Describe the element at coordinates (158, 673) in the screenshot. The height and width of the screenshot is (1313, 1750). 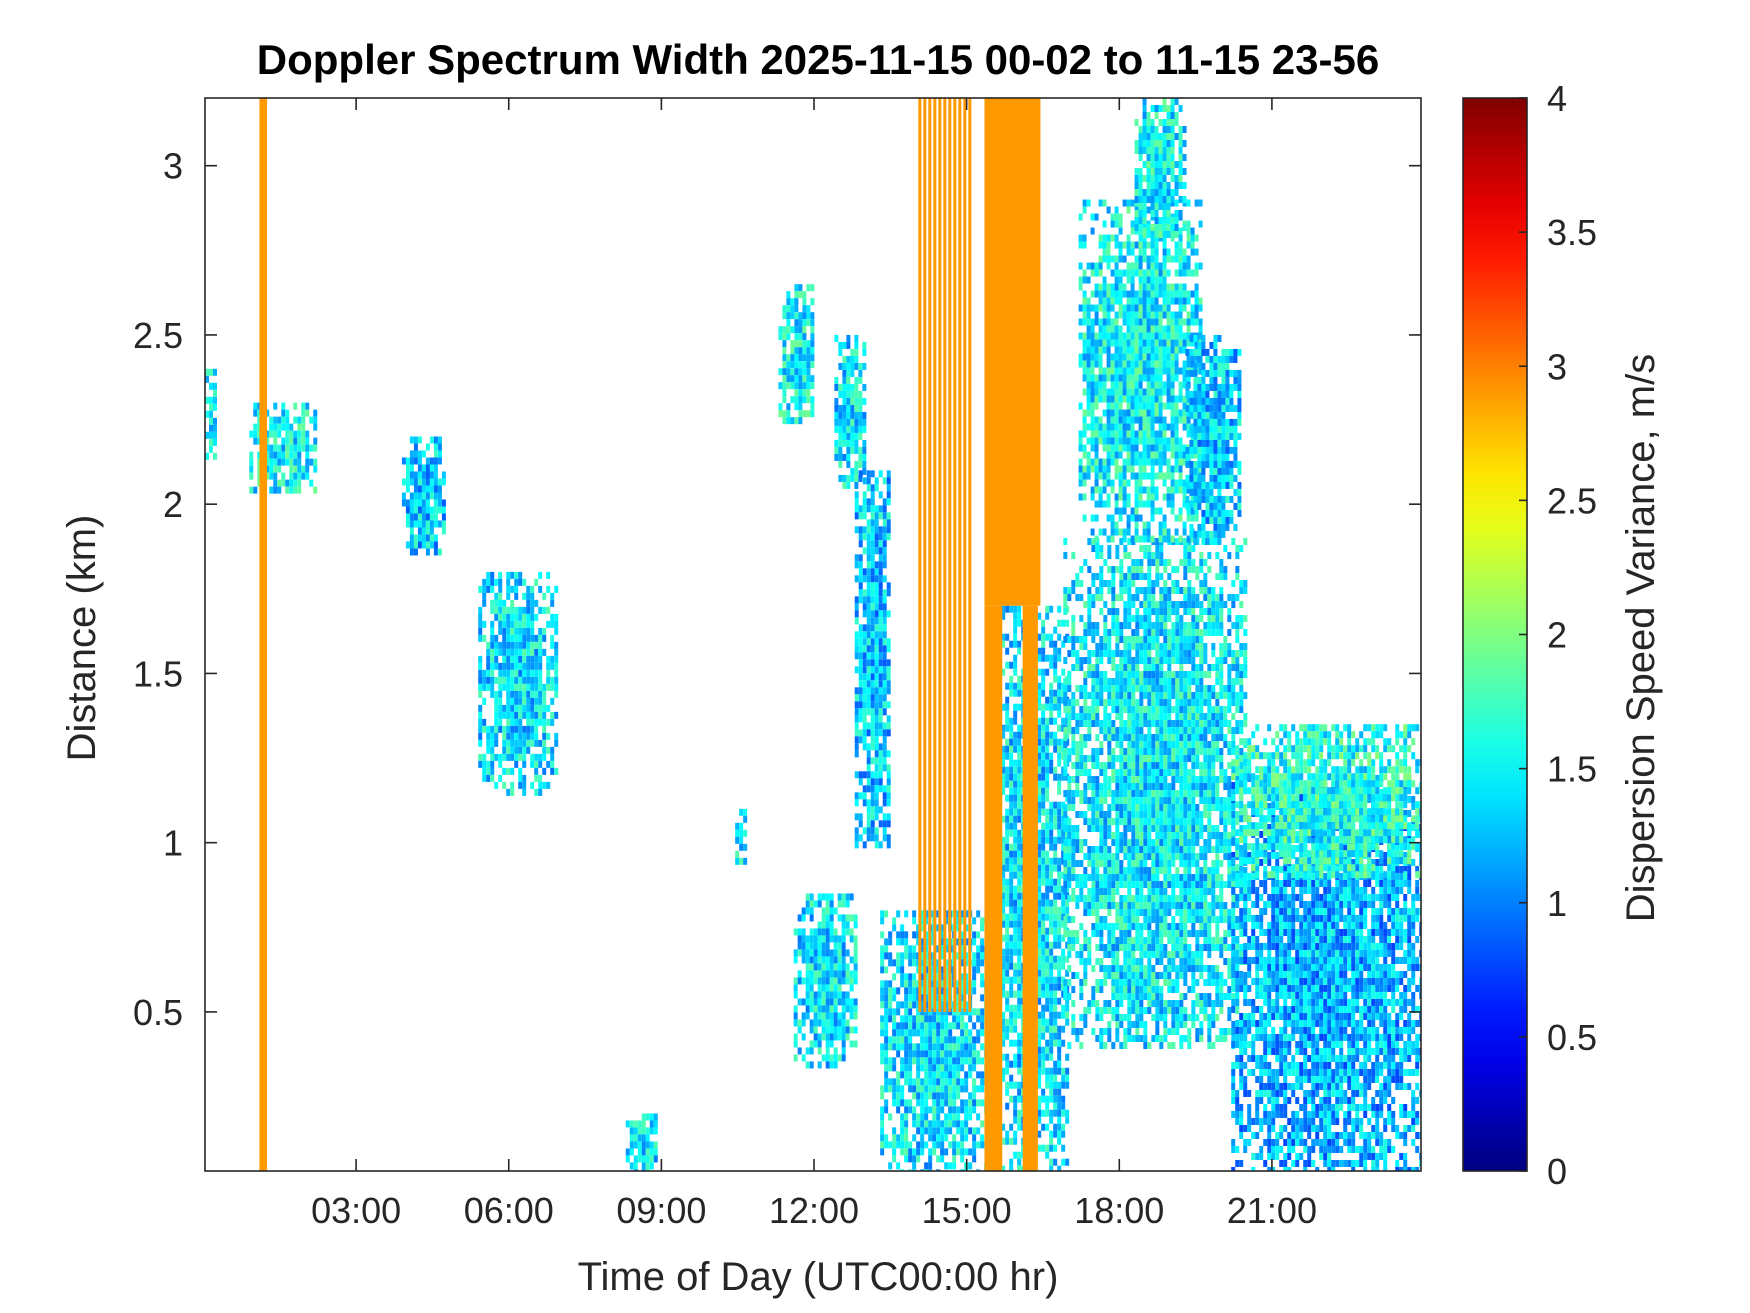
I see `y-tick-label: 1.5` at that location.